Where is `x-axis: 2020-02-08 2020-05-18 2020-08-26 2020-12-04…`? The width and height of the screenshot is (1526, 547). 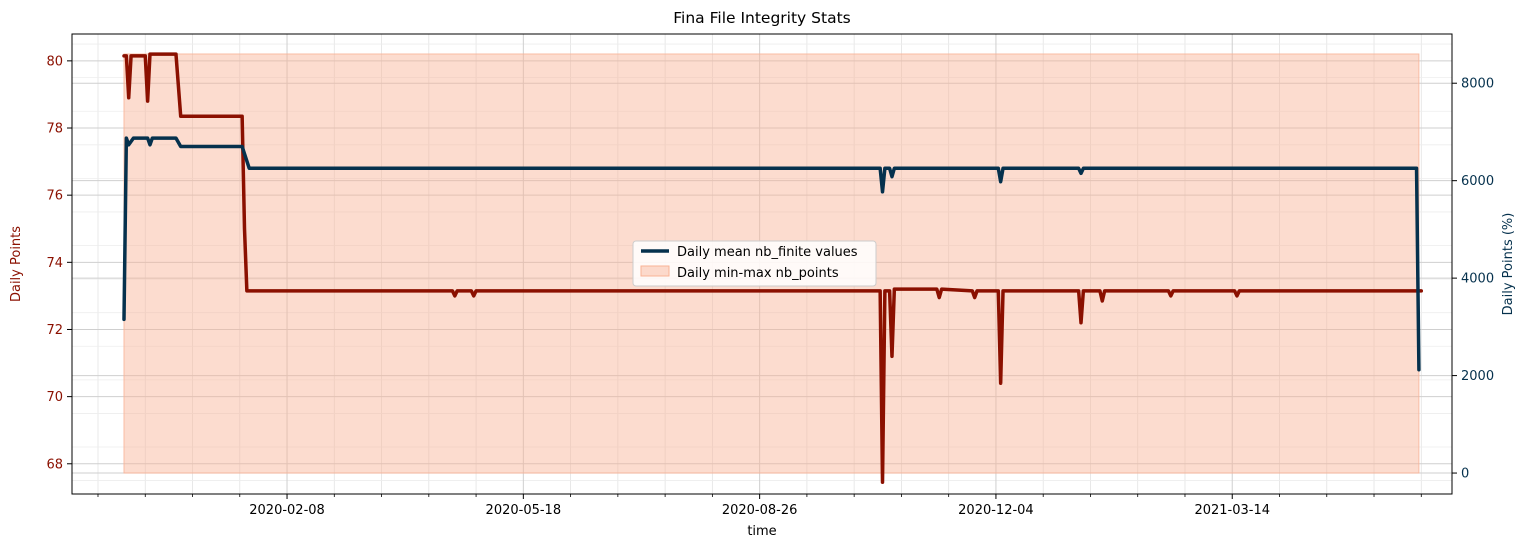 x-axis: 2020-02-08 2020-05-18 2020-08-26 2020-12-04… is located at coordinates (759, 506).